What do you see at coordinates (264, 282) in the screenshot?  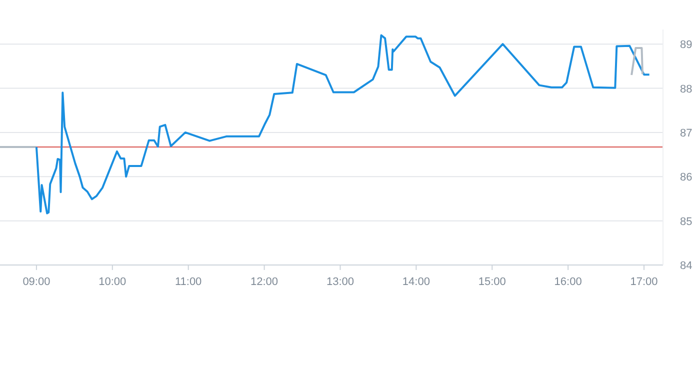 I see `x-tick-label: 12:00` at bounding box center [264, 282].